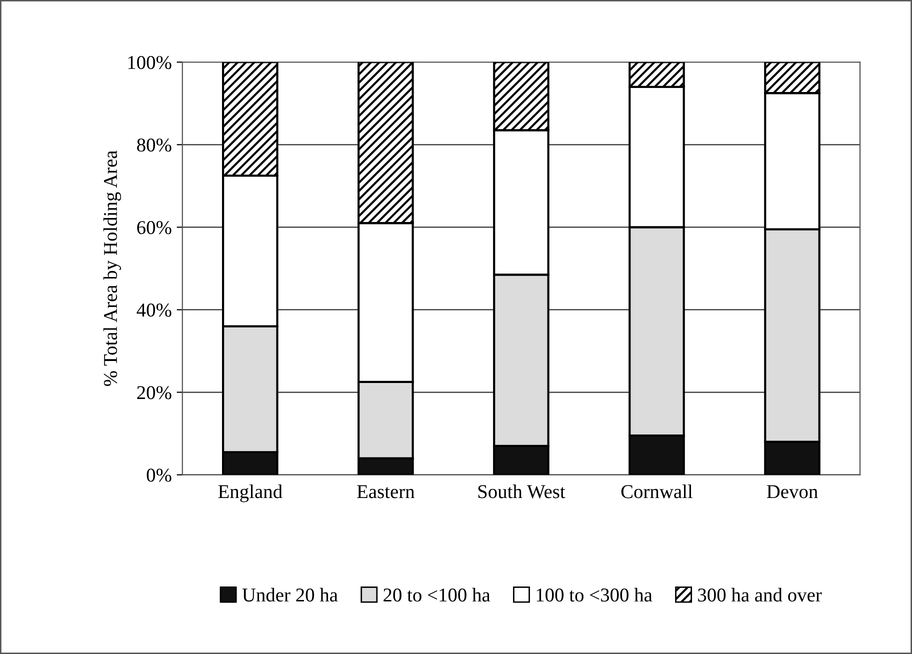 This screenshot has width=912, height=654. Describe the element at coordinates (159, 475) in the screenshot. I see `y-tick-label: 0%` at that location.